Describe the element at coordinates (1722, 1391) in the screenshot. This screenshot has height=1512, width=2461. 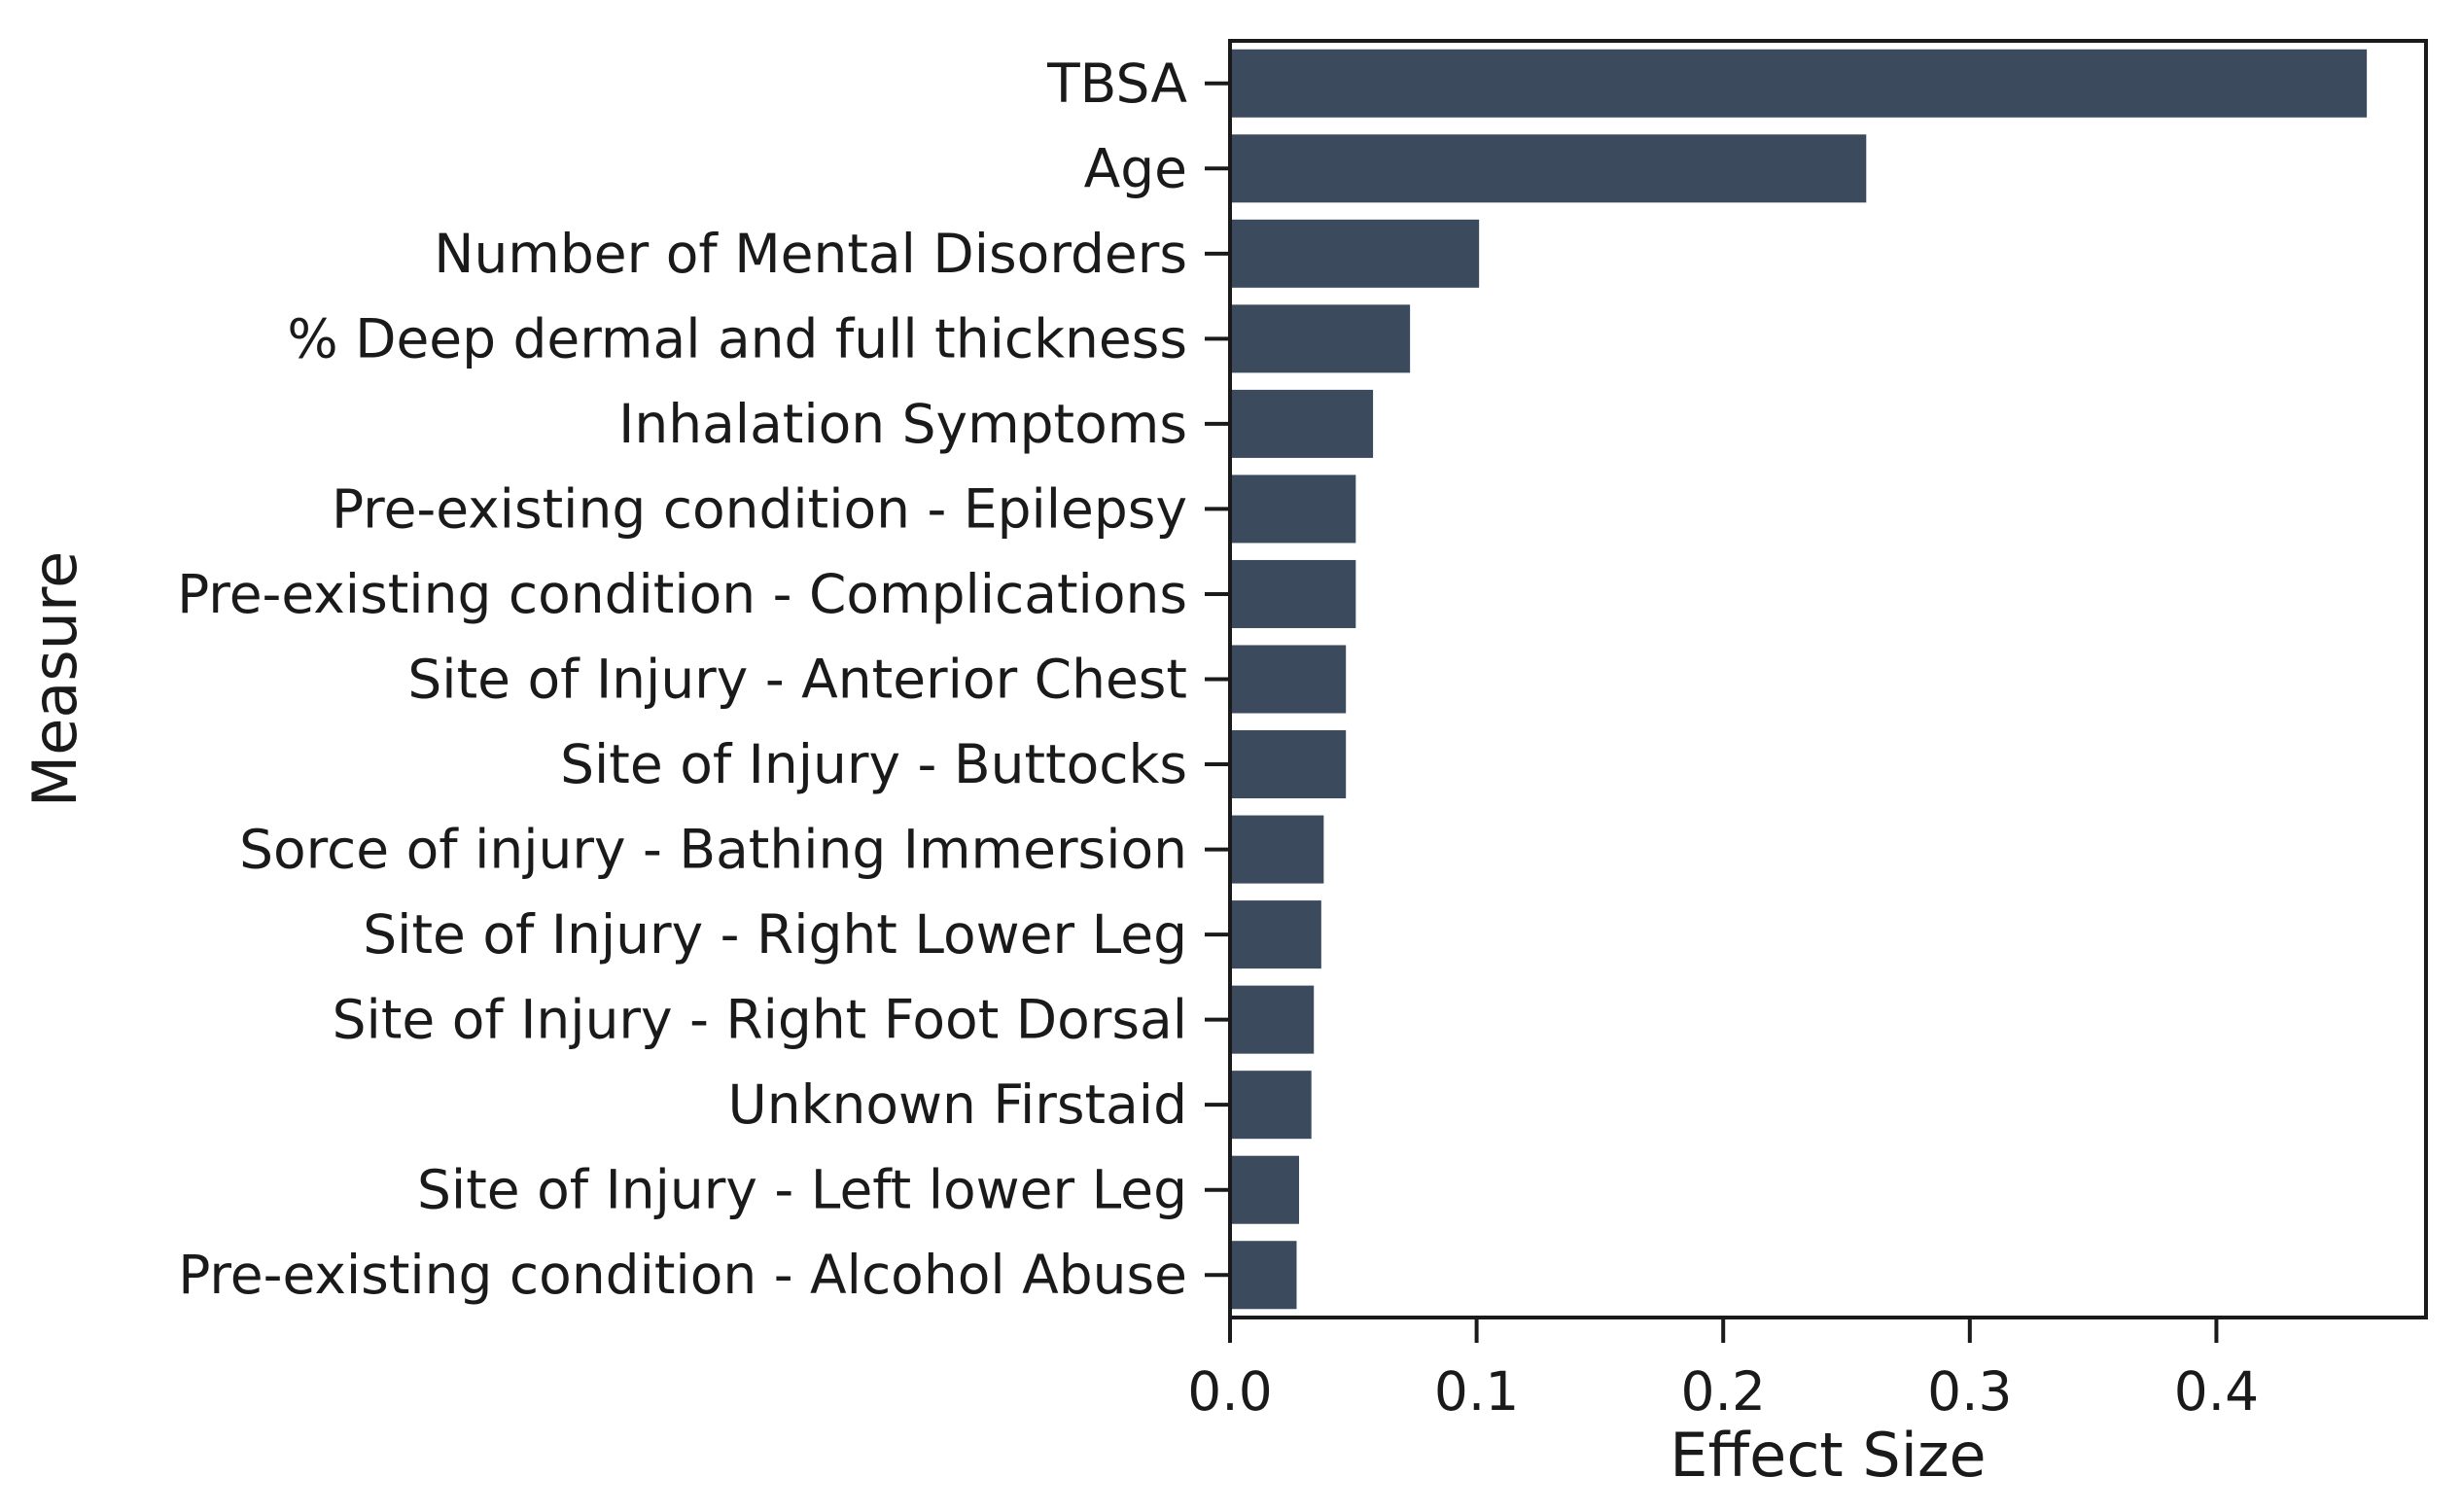
I see `x-tick-label: 0.2` at that location.